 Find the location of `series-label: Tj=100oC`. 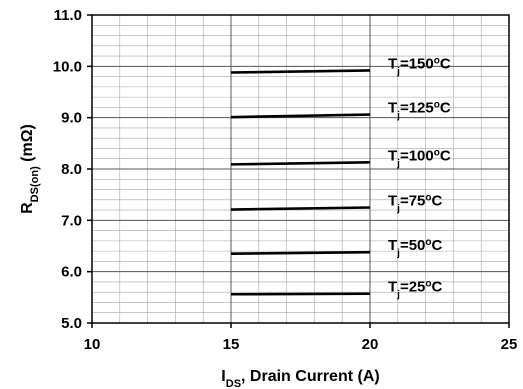

series-label: Tj=100oC is located at coordinates (419, 158).